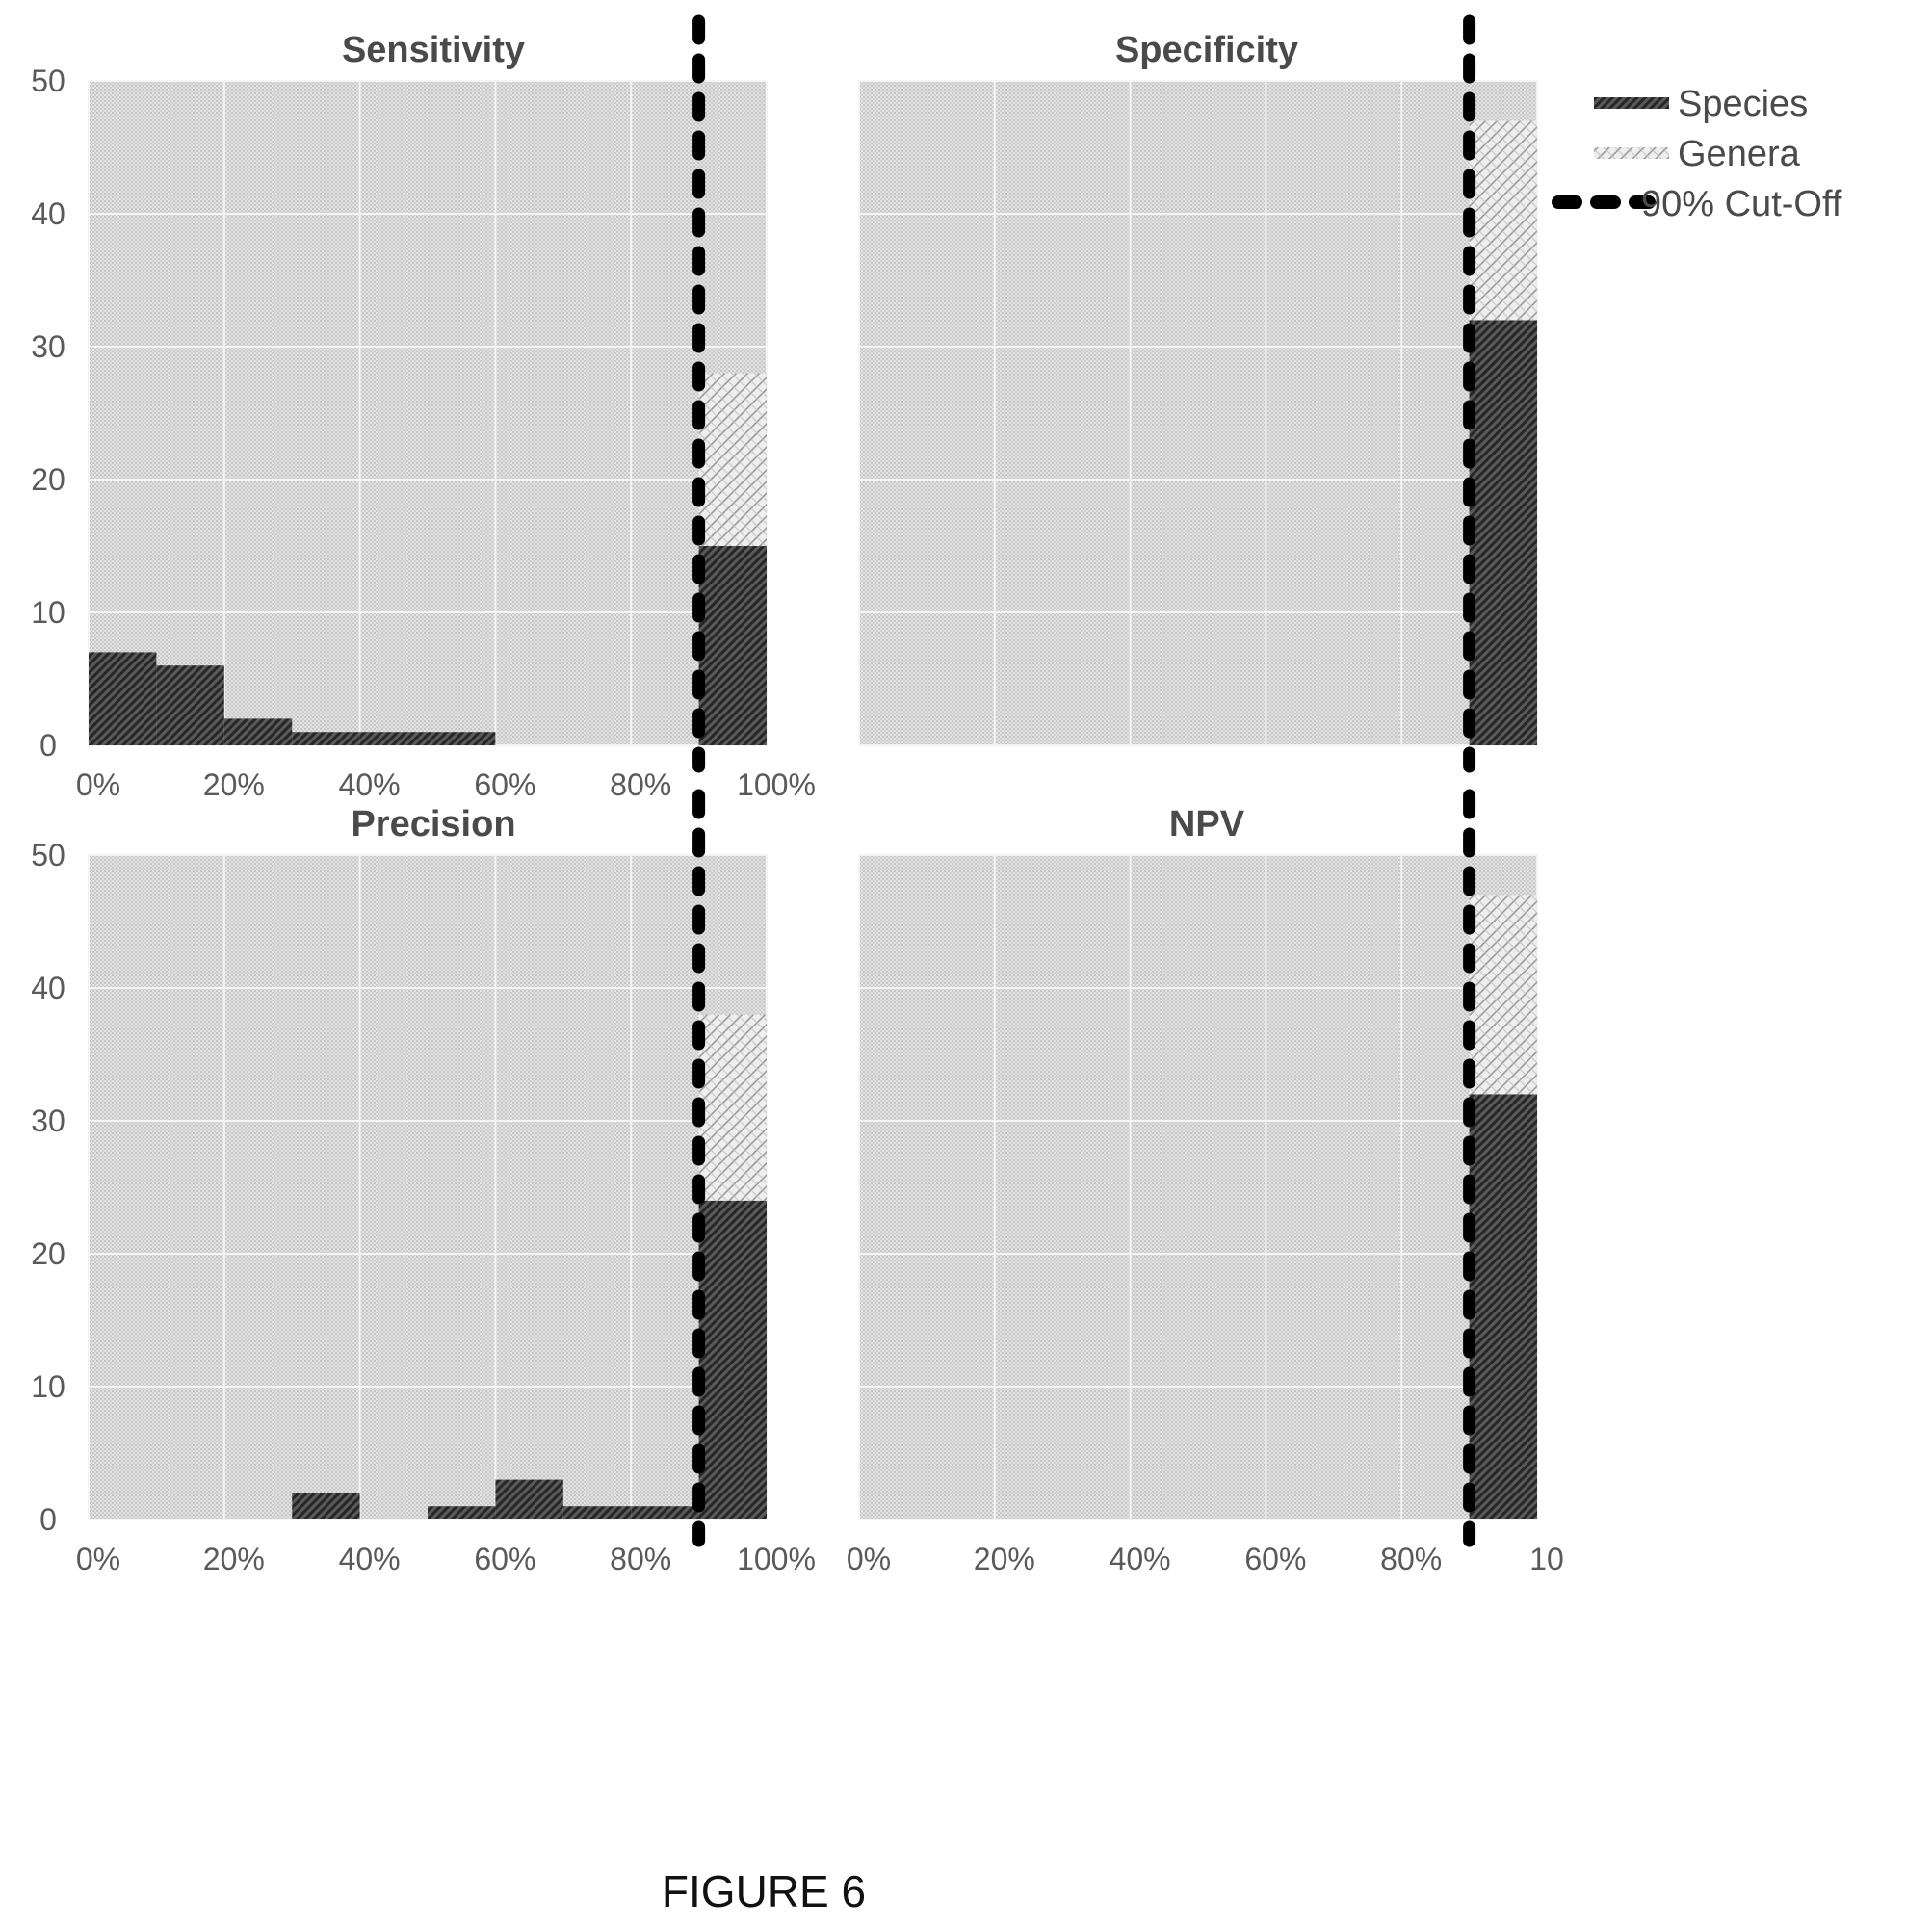  Describe the element at coordinates (1546, 1559) in the screenshot. I see `x-tick-label: 10` at that location.